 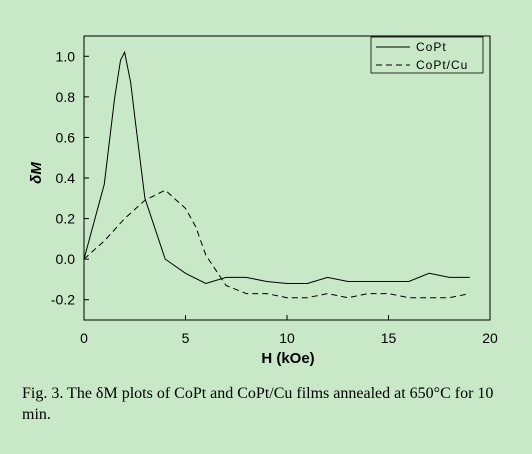 I want to click on x-axis-label: H (kOe), so click(x=287, y=358).